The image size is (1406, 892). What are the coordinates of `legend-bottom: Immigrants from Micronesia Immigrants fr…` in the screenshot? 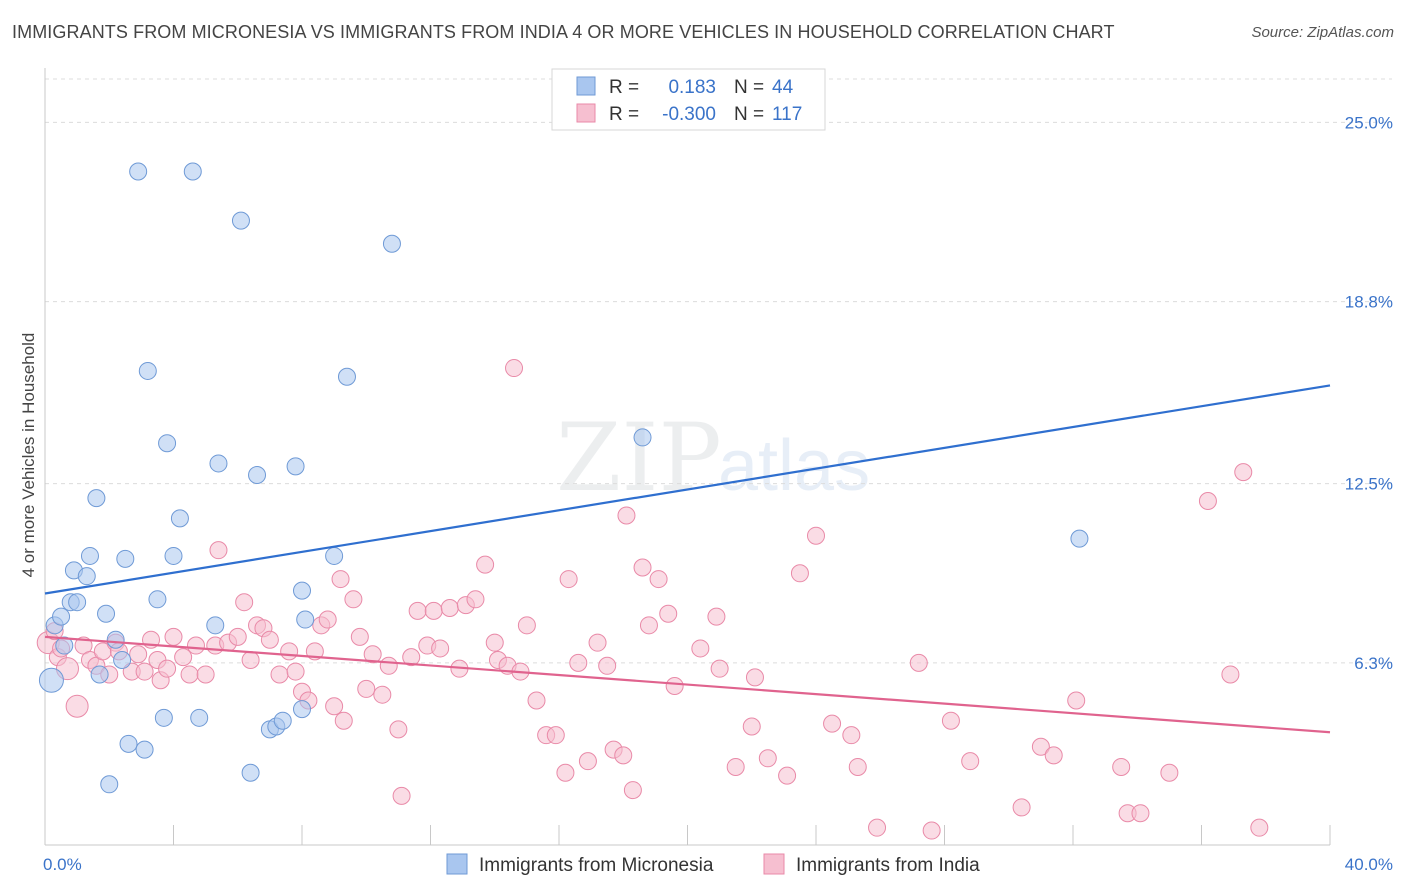 It's located at (713, 864).